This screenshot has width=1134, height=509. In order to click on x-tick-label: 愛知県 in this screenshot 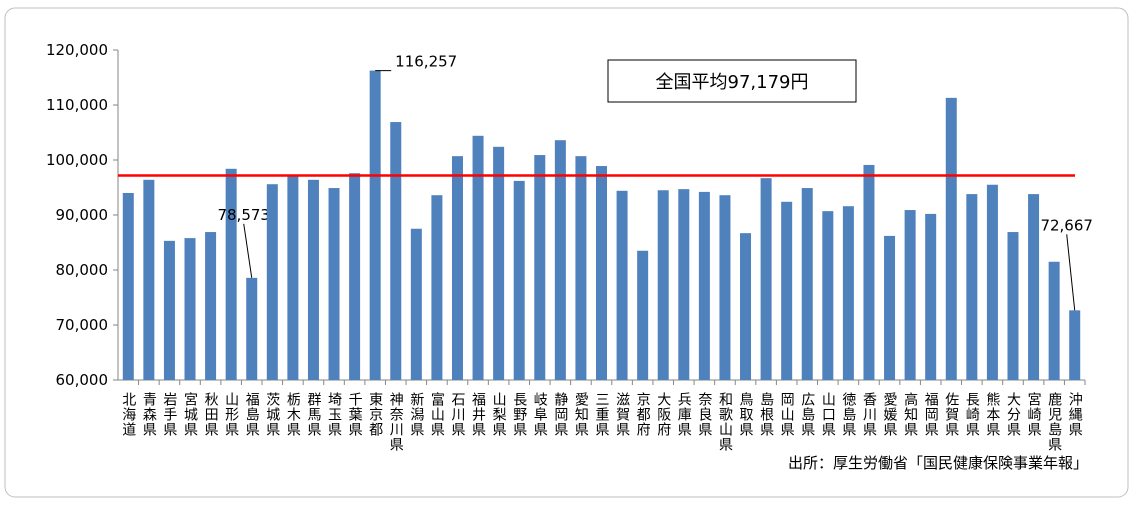, I will do `click(581, 414)`.